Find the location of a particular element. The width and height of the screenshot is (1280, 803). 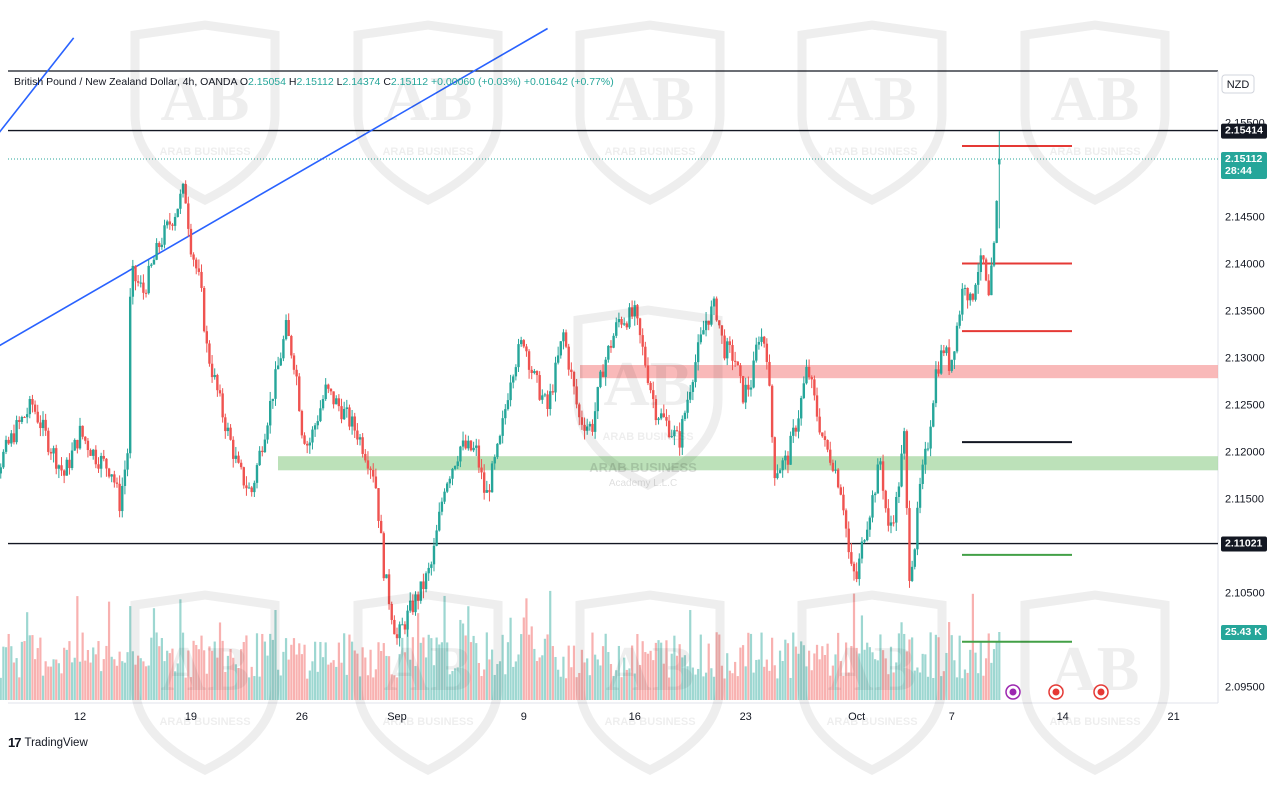

uk-event-icon is located at coordinates (1056, 692).